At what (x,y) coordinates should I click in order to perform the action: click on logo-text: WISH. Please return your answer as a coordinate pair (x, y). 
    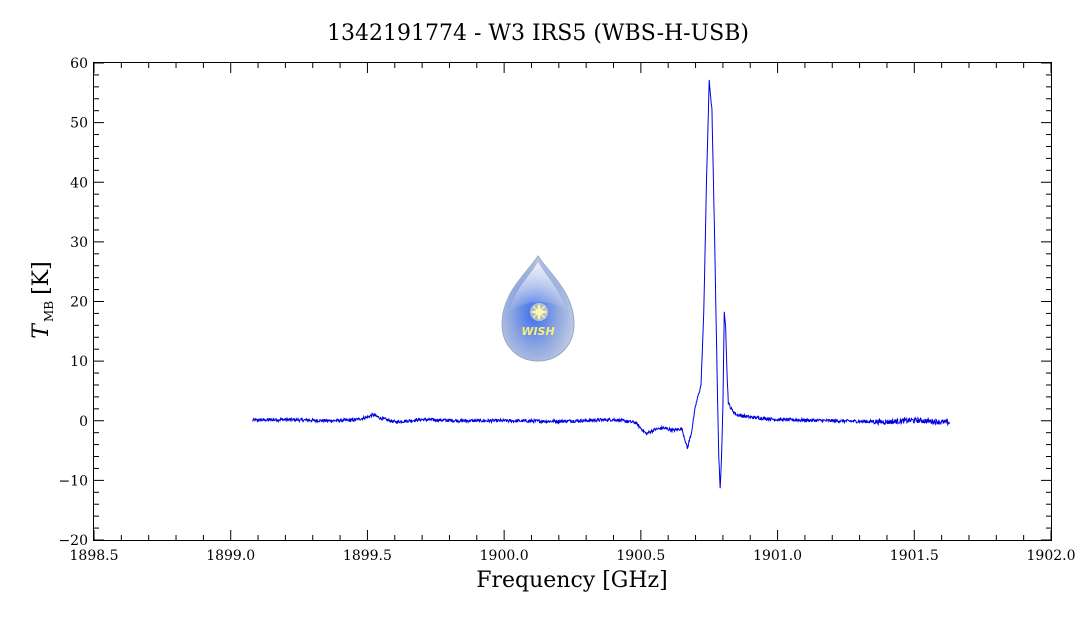
    Looking at the image, I should click on (537, 331).